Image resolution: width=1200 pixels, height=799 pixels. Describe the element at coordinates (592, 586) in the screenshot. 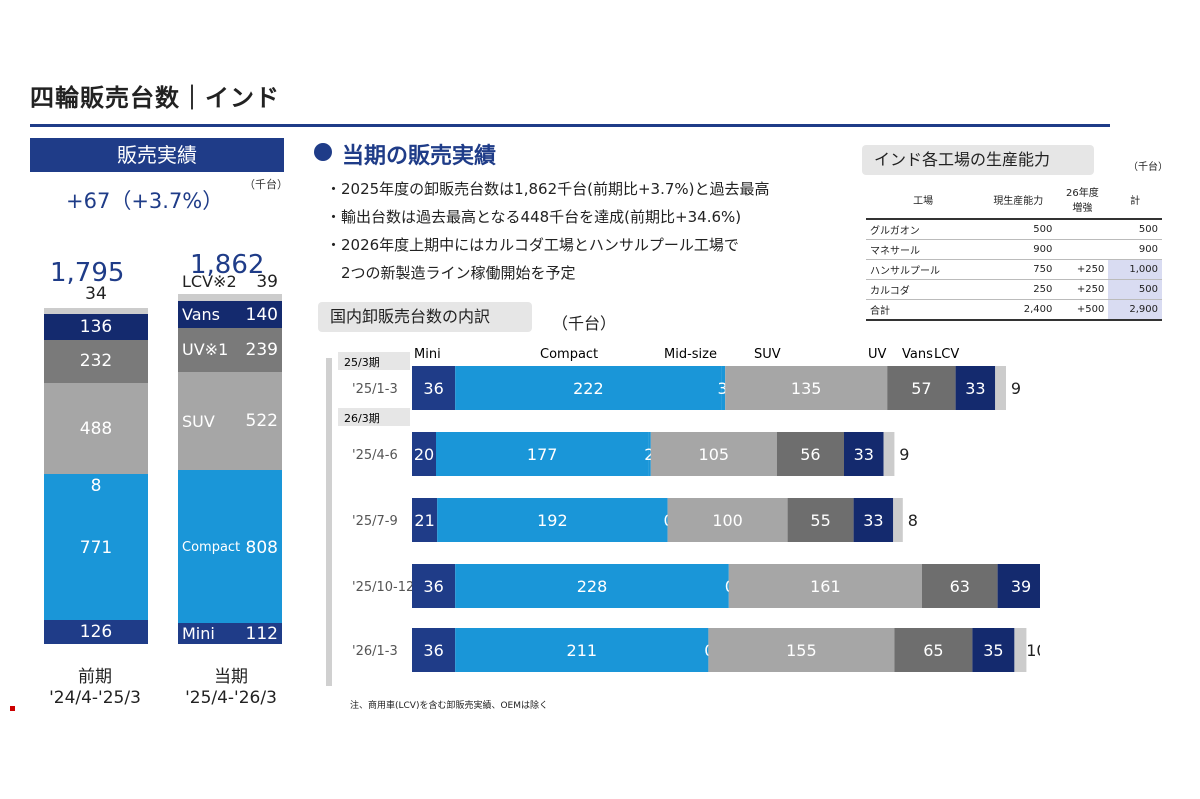

I see `bar-value: 228` at that location.